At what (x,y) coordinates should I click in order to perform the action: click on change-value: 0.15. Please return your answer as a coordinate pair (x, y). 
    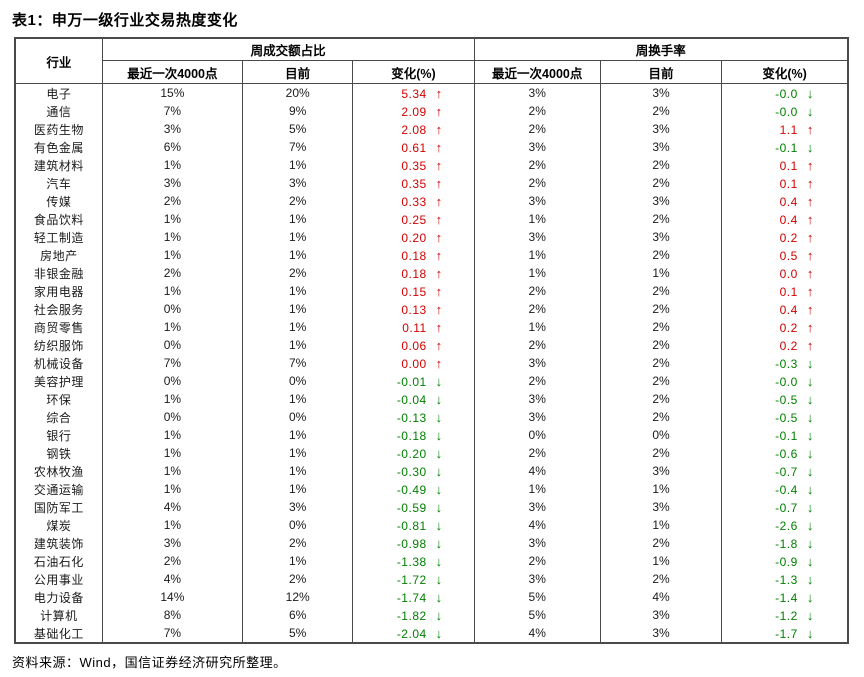
    Looking at the image, I should click on (414, 291).